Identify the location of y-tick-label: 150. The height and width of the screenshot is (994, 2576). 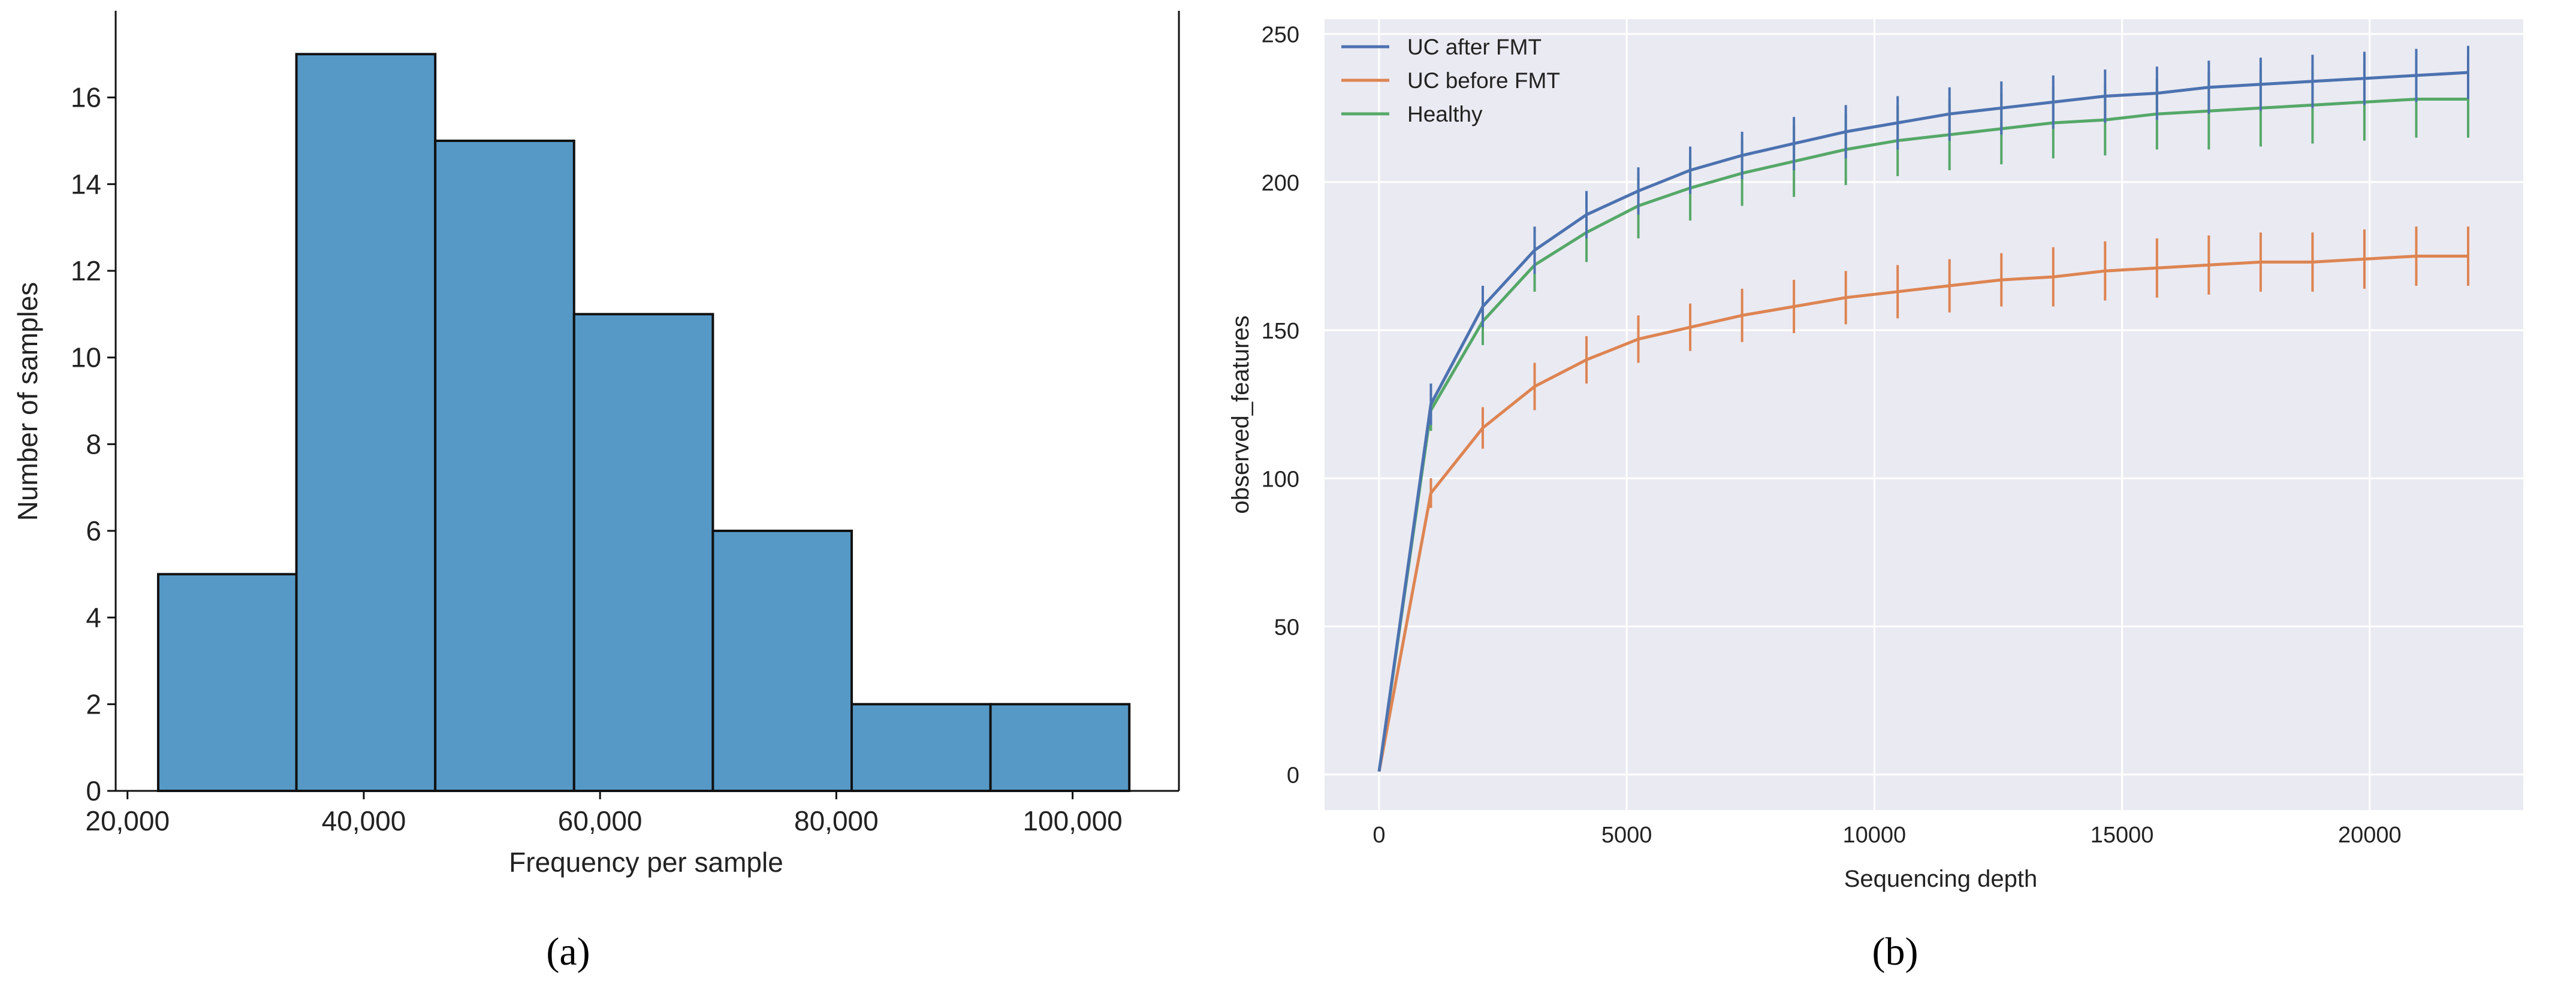
(1280, 331).